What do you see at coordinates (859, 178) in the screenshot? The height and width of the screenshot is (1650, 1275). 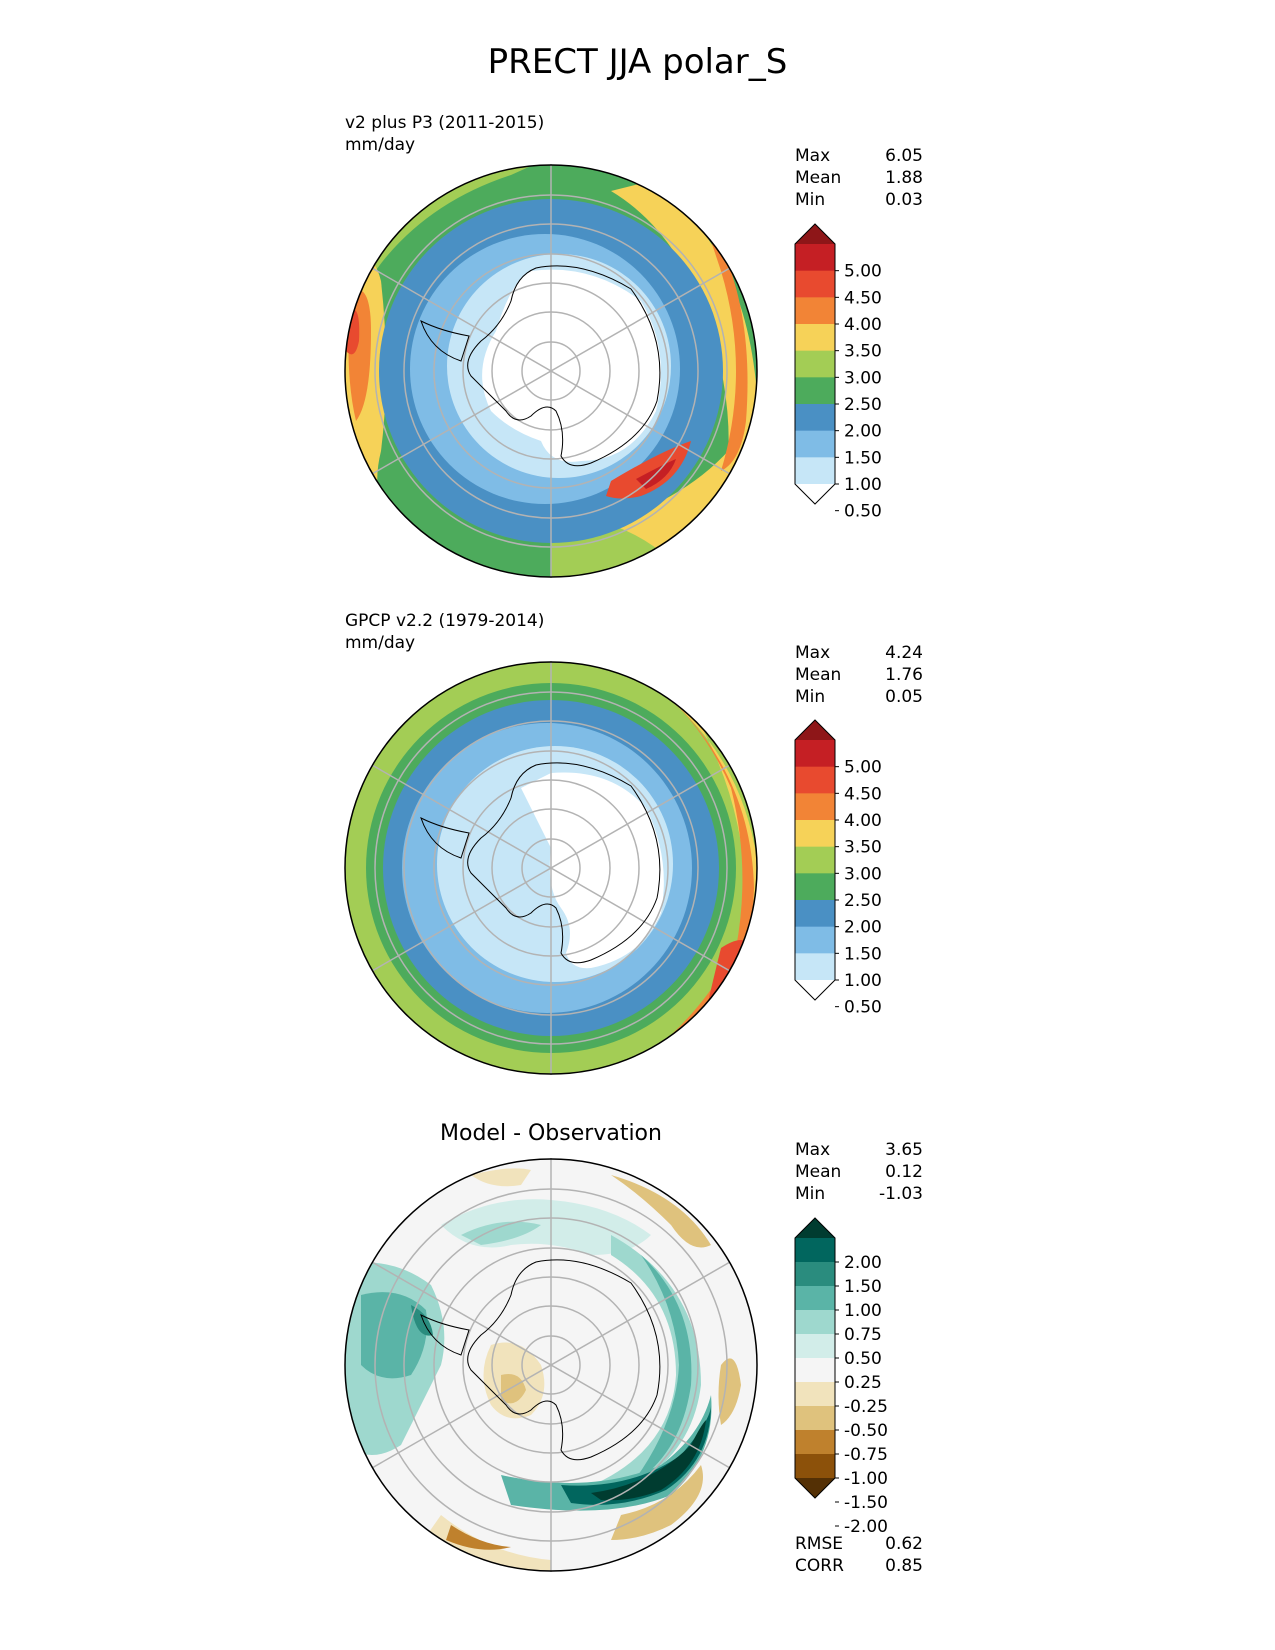 I see `stats-test: Max 6.05 Mean 1.88 Min 0.03` at bounding box center [859, 178].